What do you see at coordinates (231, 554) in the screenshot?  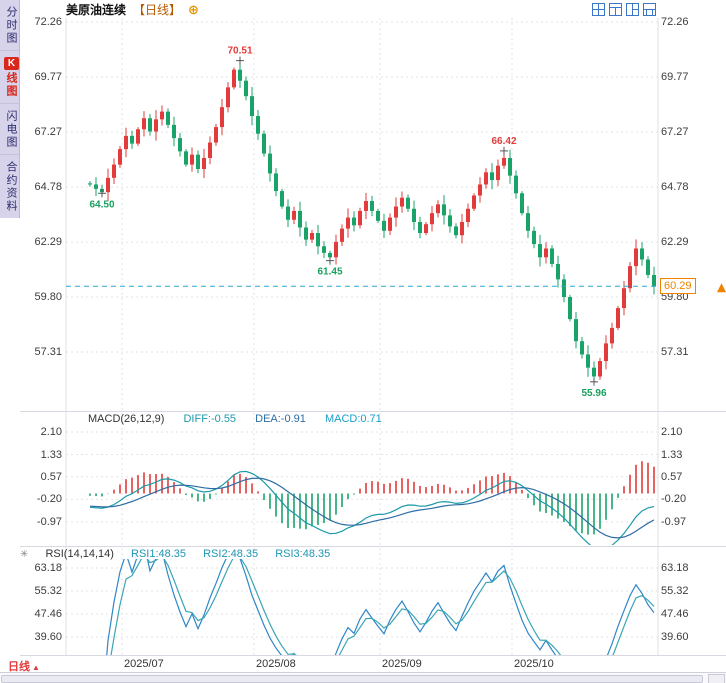 I see `rsi2-value: RSI2:48.35` at bounding box center [231, 554].